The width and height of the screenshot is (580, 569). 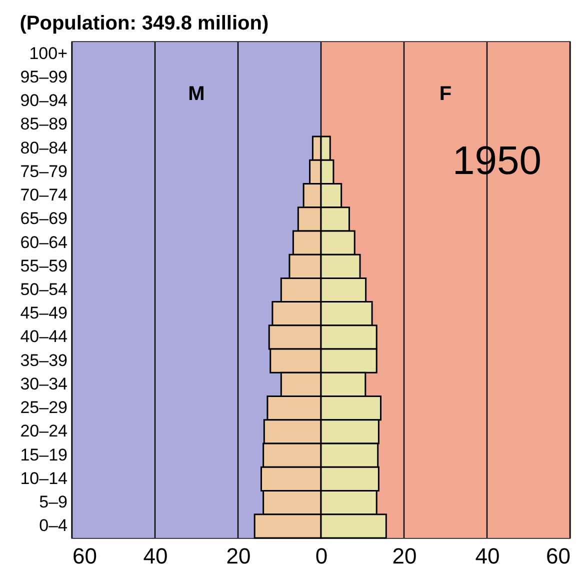 I want to click on y-tick-label: 30–34, so click(x=44, y=384).